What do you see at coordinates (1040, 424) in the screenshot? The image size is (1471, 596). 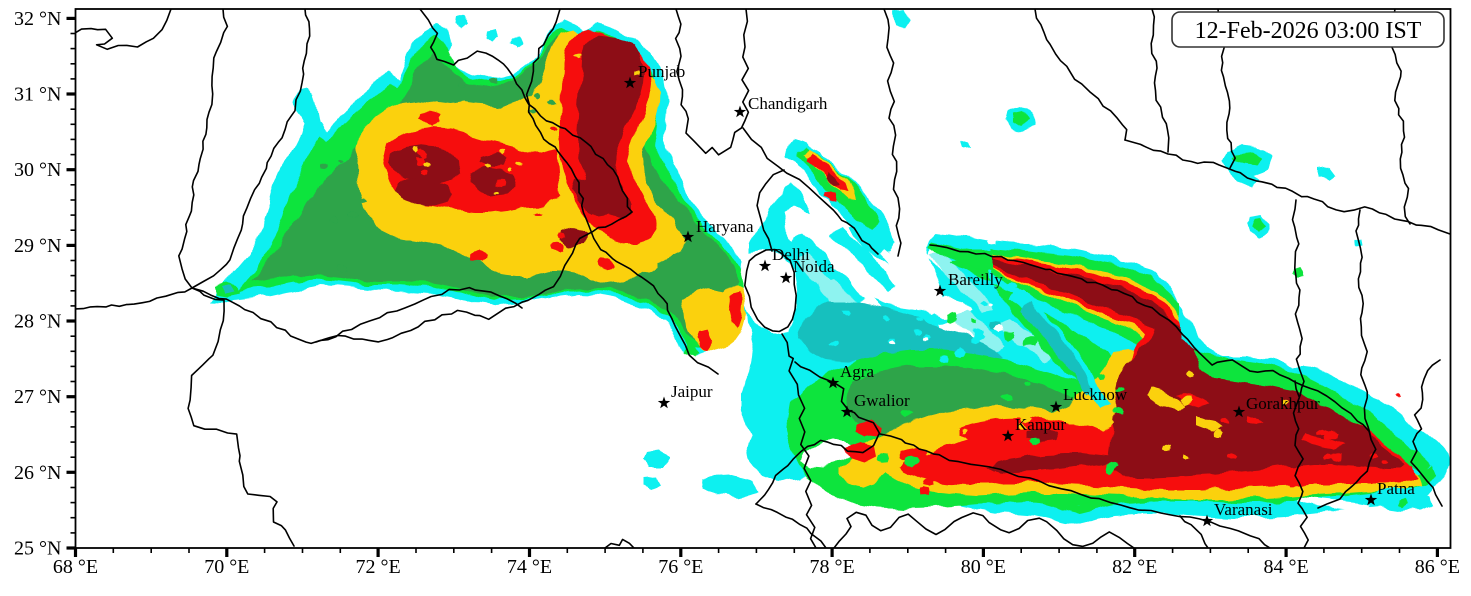 I see `svg-text: Kanpur` at bounding box center [1040, 424].